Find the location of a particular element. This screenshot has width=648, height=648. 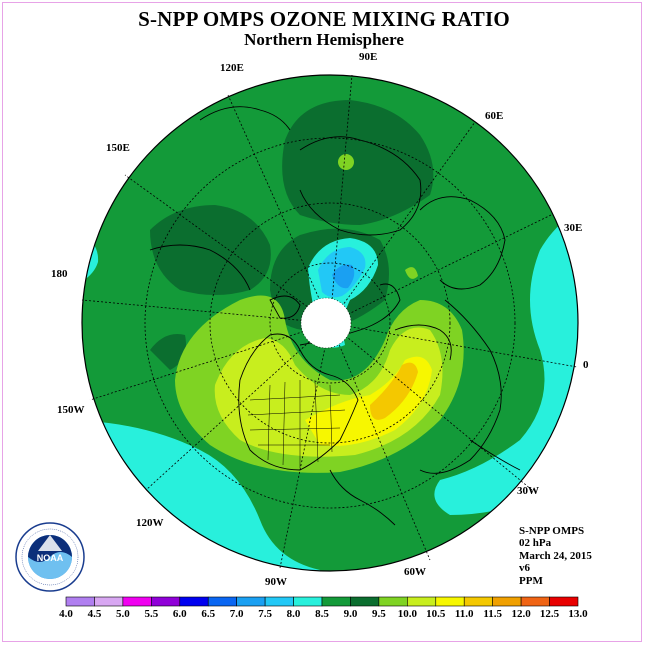

lon-label-60e: 60E is located at coordinates (494, 116).